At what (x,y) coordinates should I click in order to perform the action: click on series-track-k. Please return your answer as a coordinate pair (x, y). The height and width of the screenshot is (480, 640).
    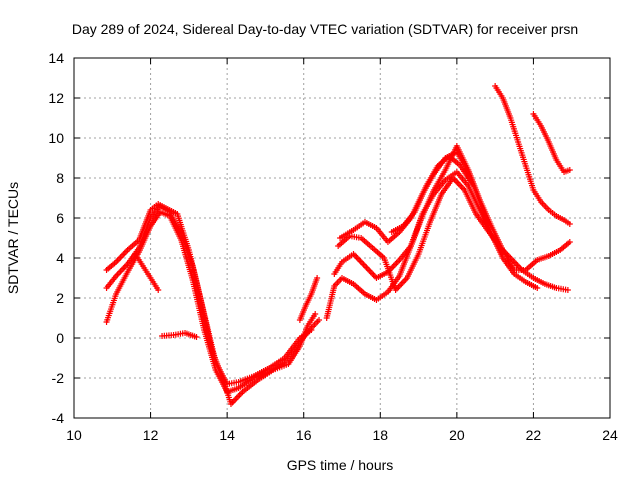
    Looking at the image, I should click on (432, 194).